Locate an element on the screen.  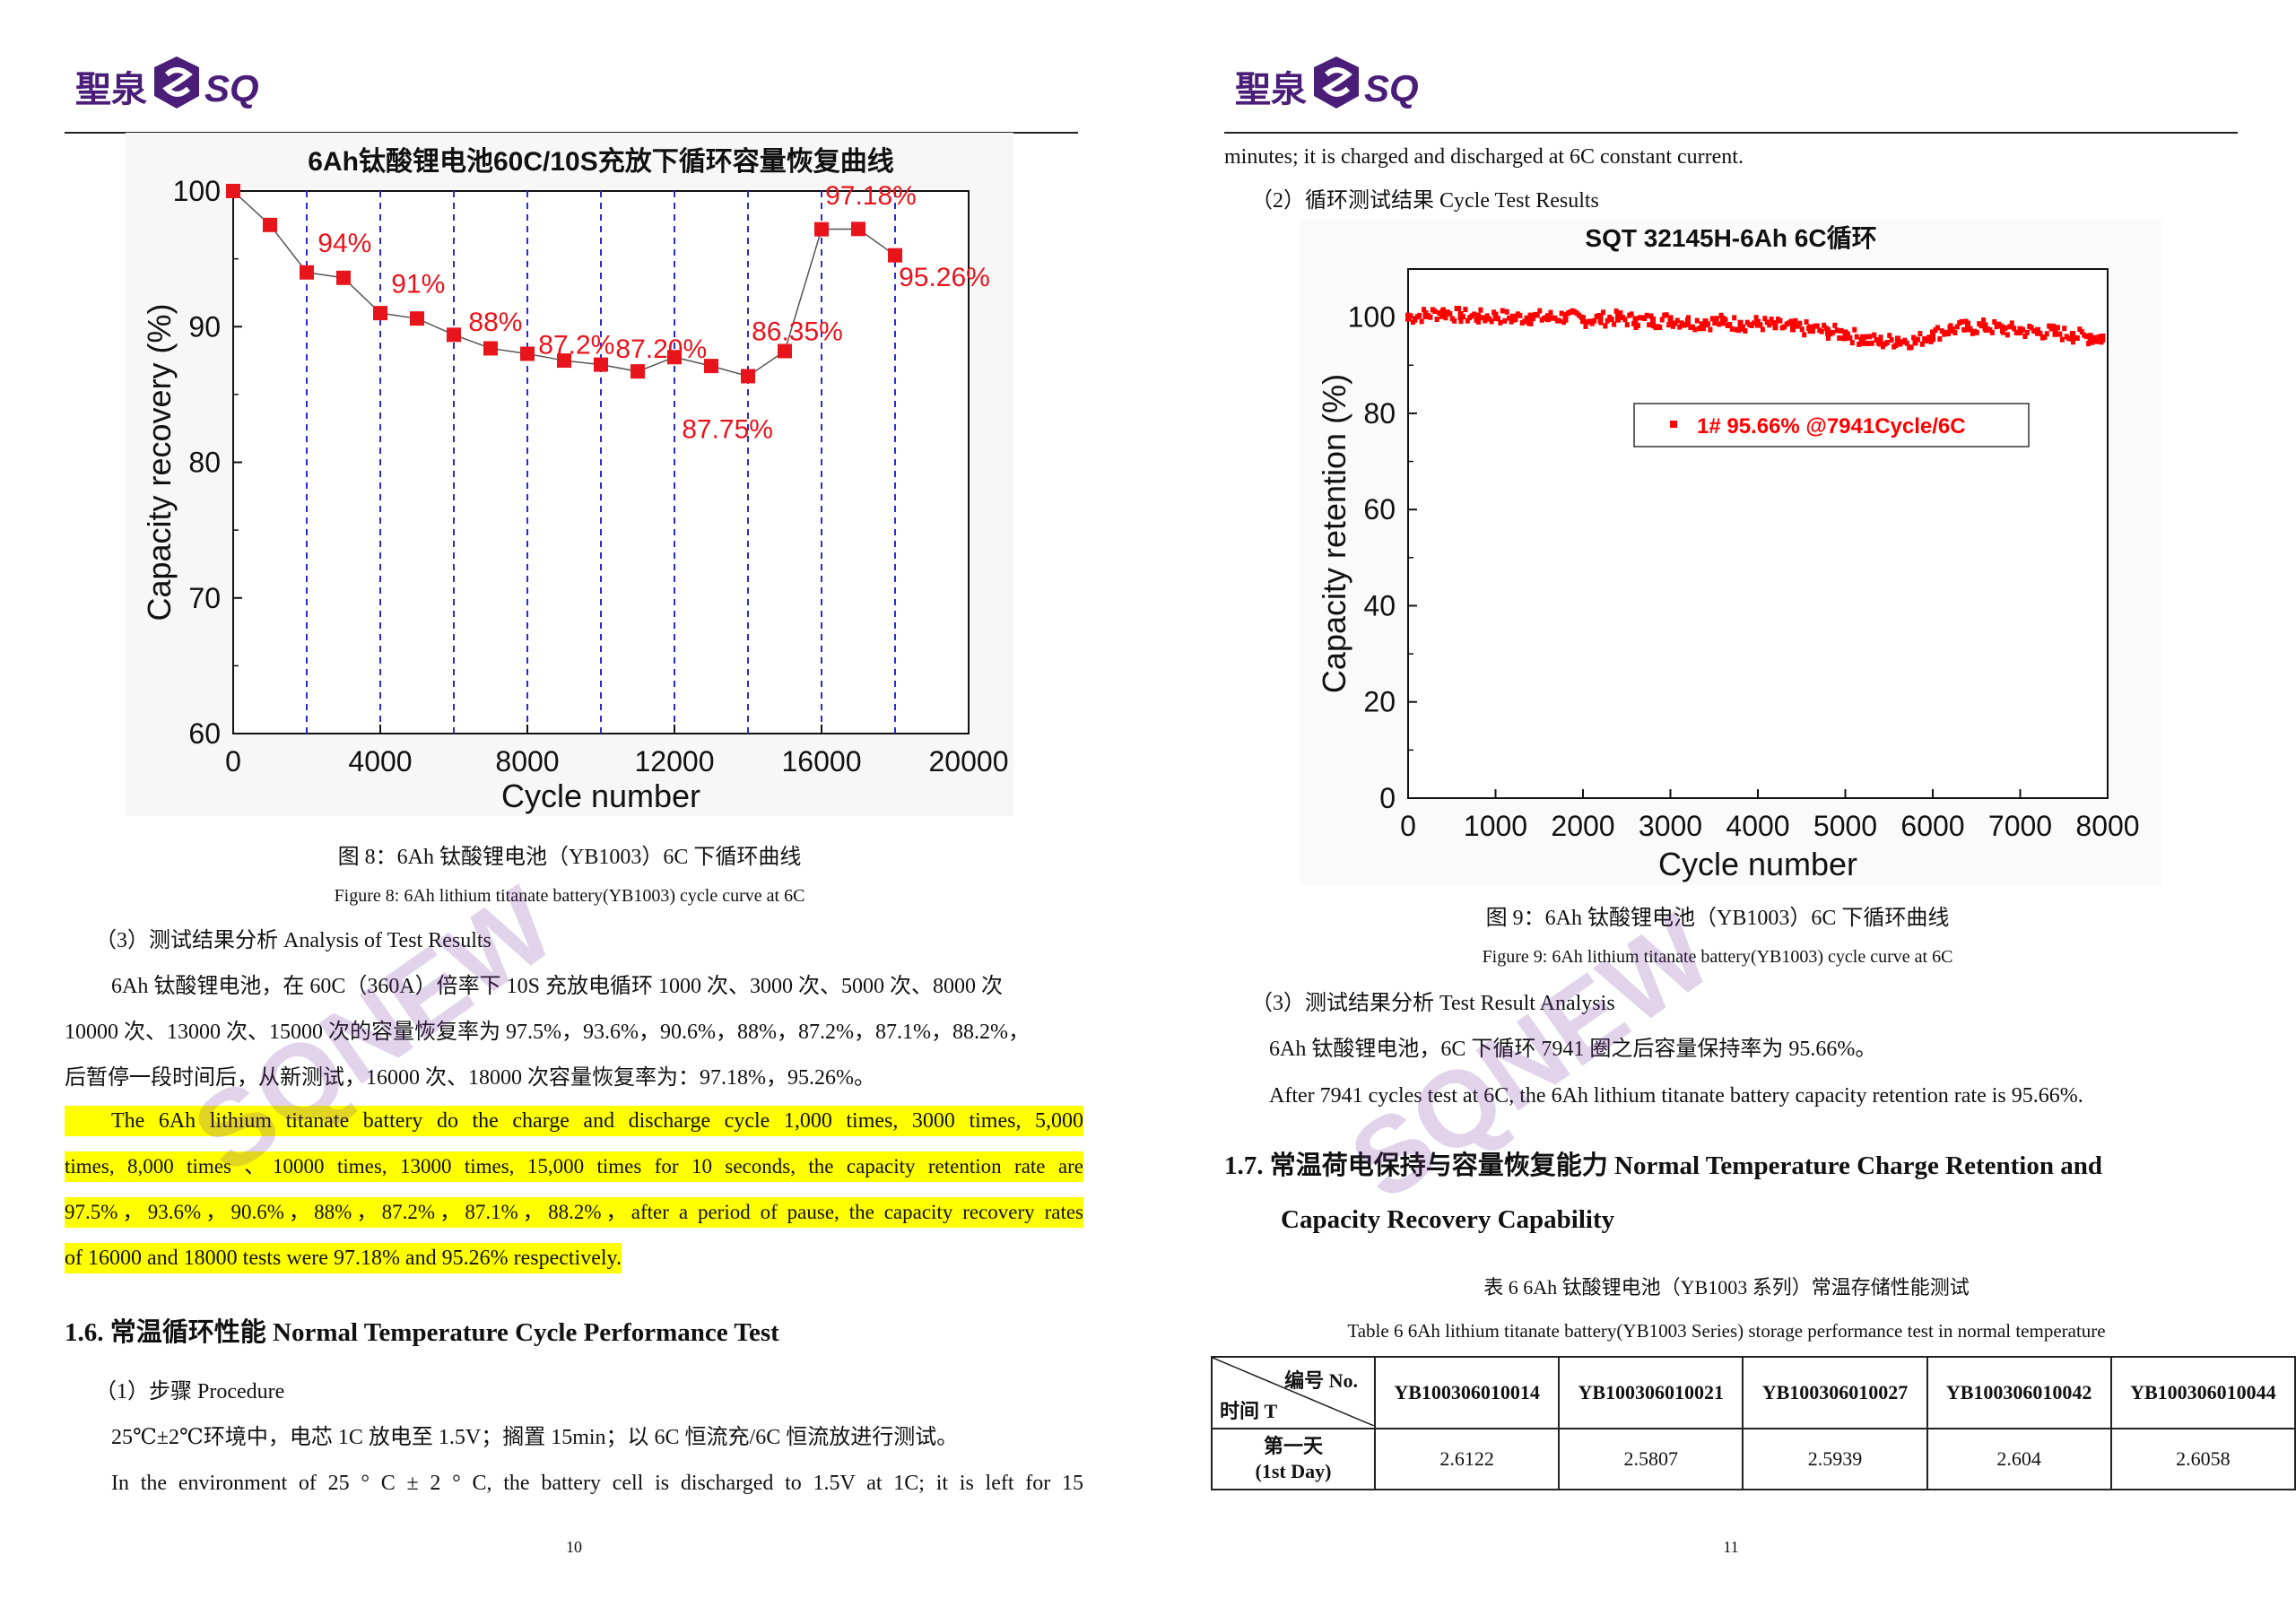
table-col-header: YB100306010044 is located at coordinates (2202, 1393).